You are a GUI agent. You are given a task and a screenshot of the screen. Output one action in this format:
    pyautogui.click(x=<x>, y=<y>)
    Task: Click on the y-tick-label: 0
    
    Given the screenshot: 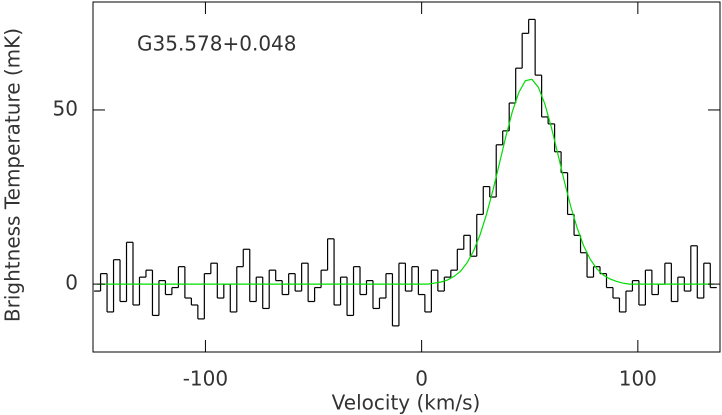 What is the action you would take?
    pyautogui.click(x=71, y=283)
    